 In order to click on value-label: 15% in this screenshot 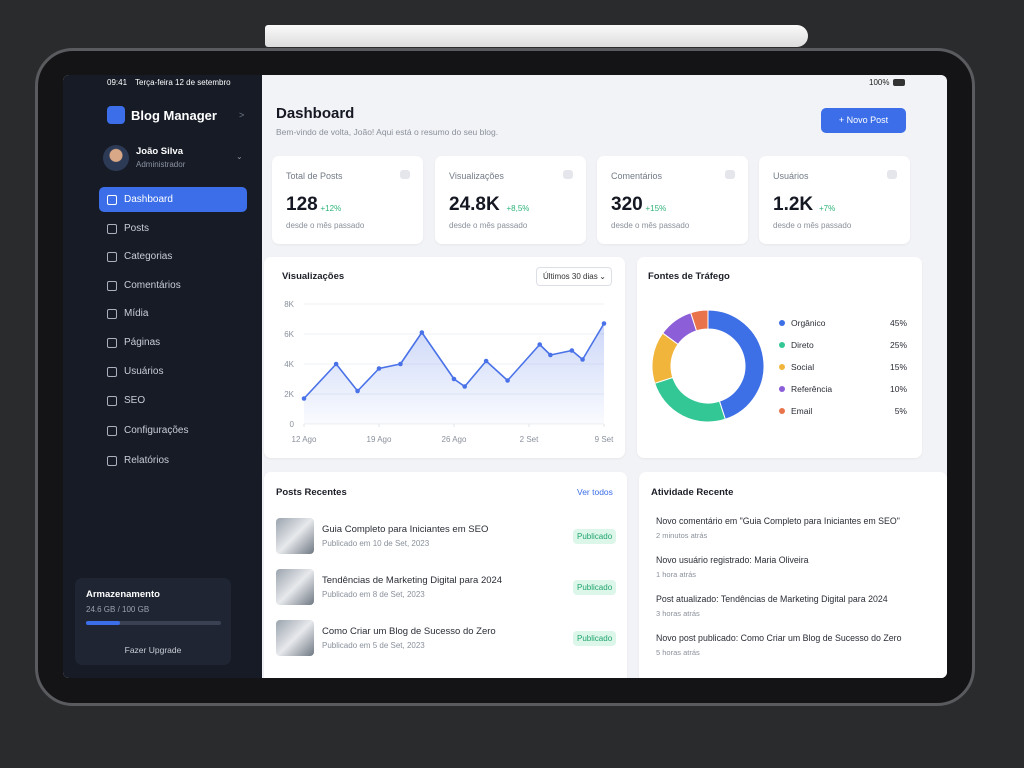, I will do `click(898, 367)`.